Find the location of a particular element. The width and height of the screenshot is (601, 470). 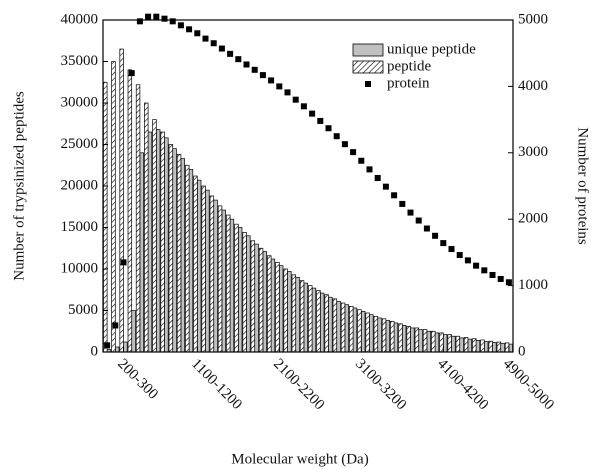

y2-tick-label: 2000 is located at coordinates (533, 219).